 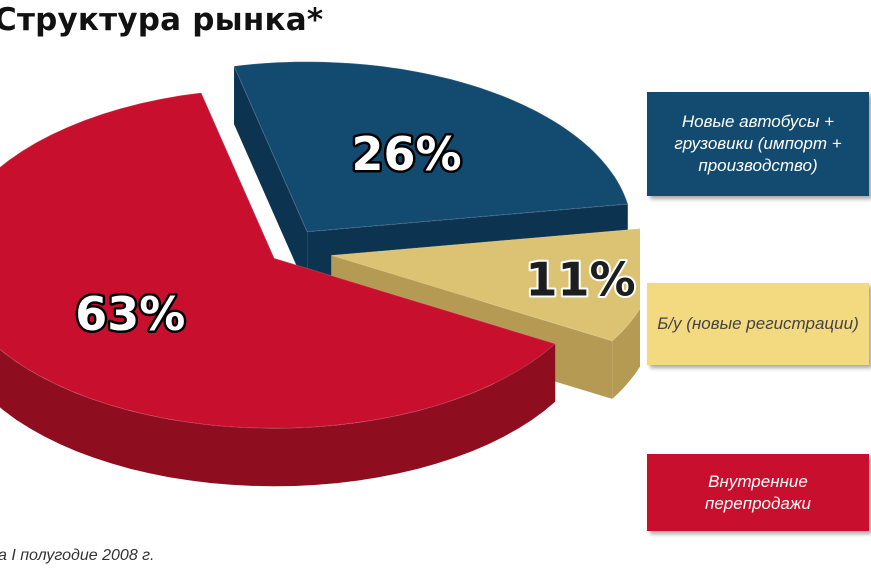 I want to click on slice-cut-face-new-buses-trucks, so click(x=271, y=178).